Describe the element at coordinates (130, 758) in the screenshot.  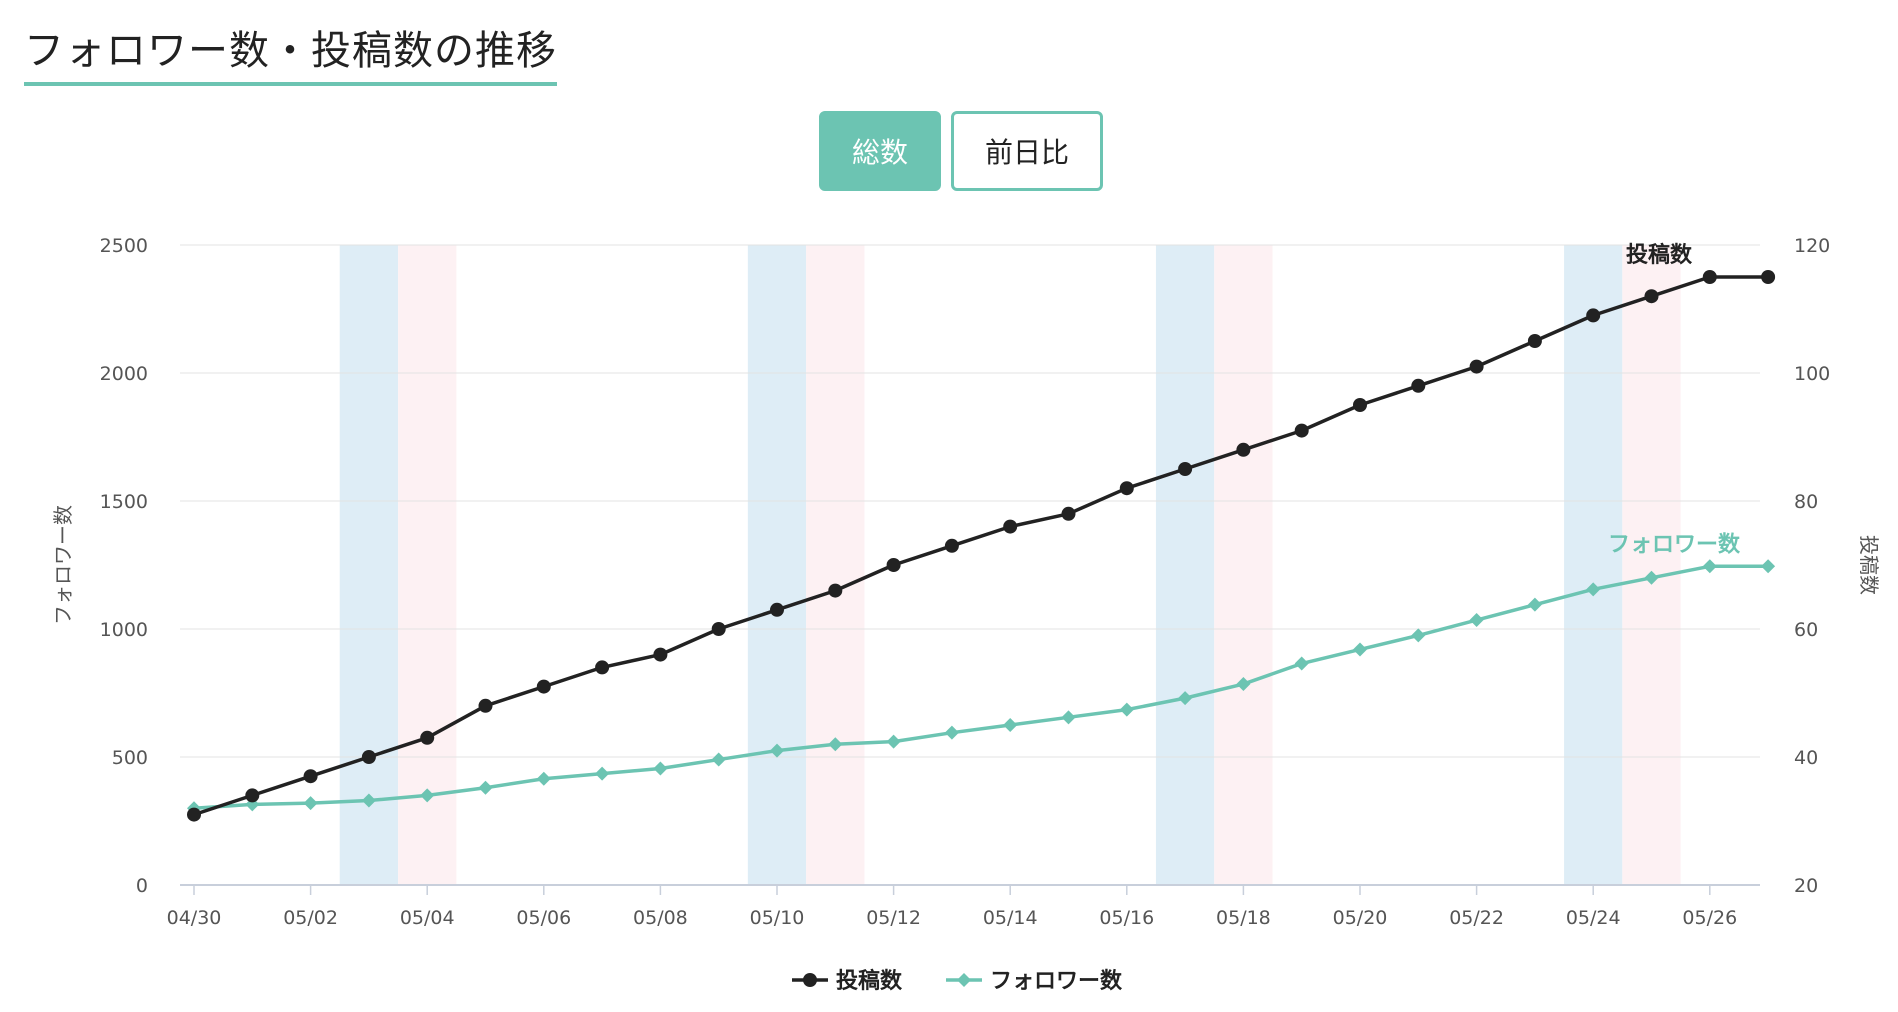
I see `left-y-tick-label: 500` at that location.